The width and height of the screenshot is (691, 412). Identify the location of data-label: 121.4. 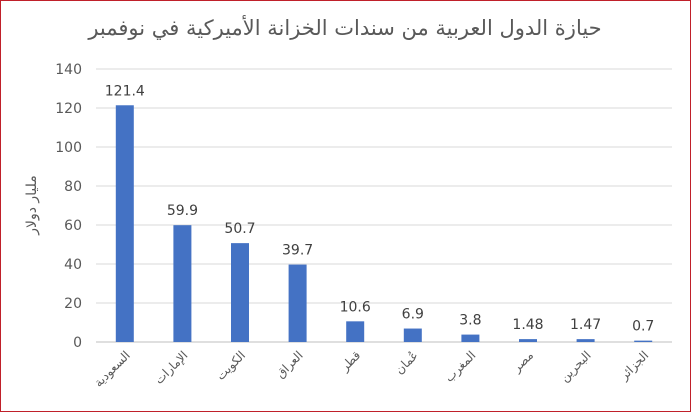
(125, 91).